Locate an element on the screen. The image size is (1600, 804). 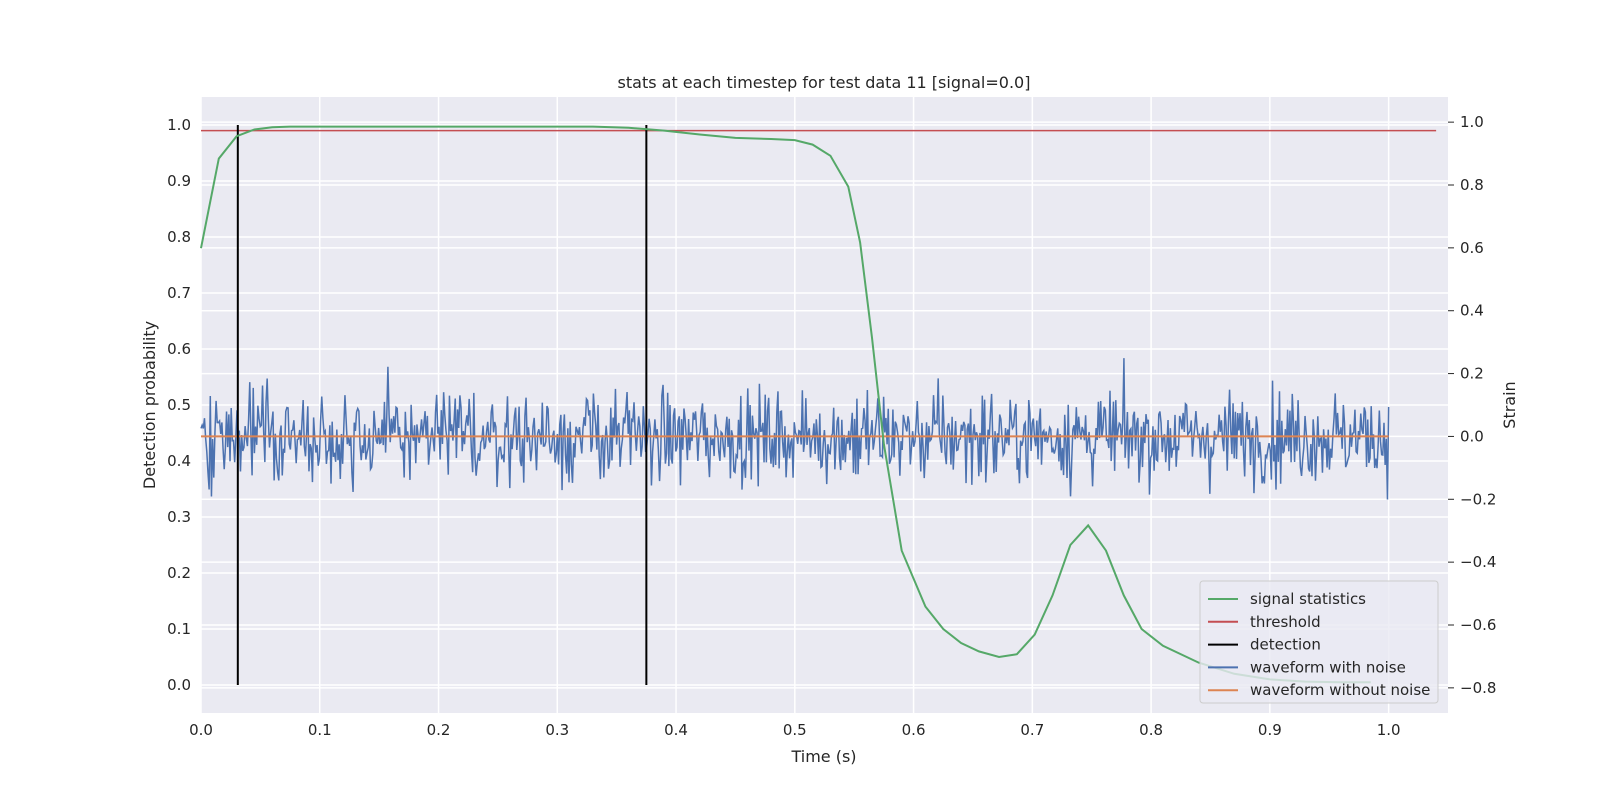
legend-label: signal statistics is located at coordinates (1308, 599).